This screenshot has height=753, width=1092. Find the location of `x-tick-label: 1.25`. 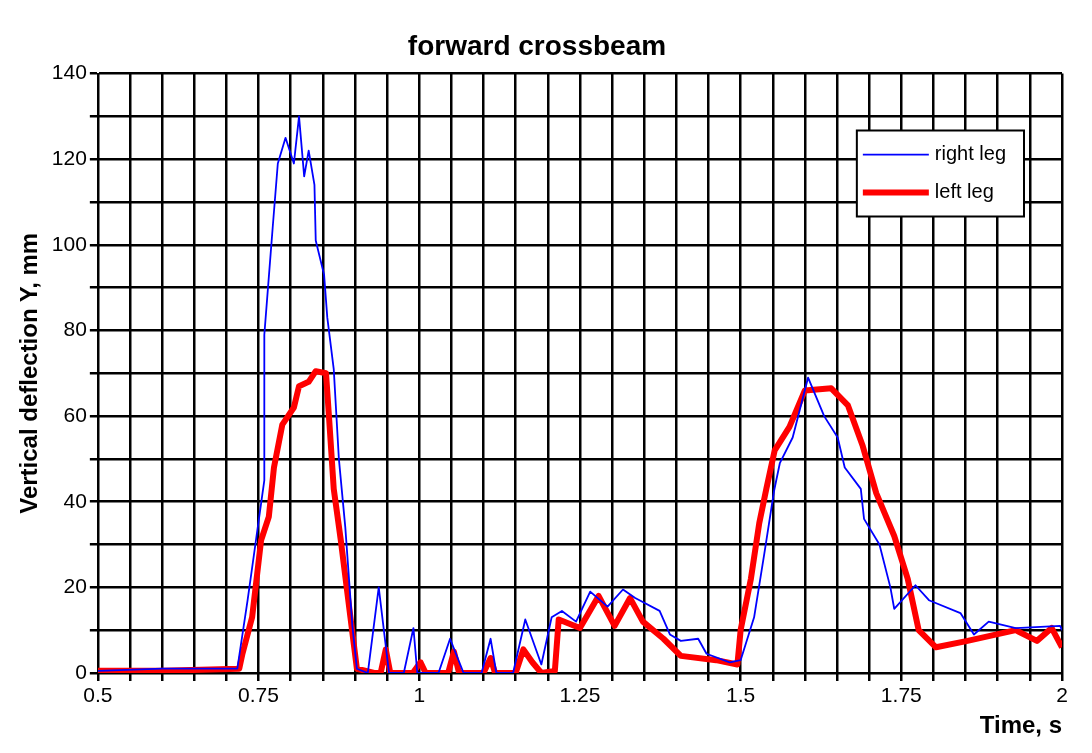

x-tick-label: 1.25 is located at coordinates (580, 695).